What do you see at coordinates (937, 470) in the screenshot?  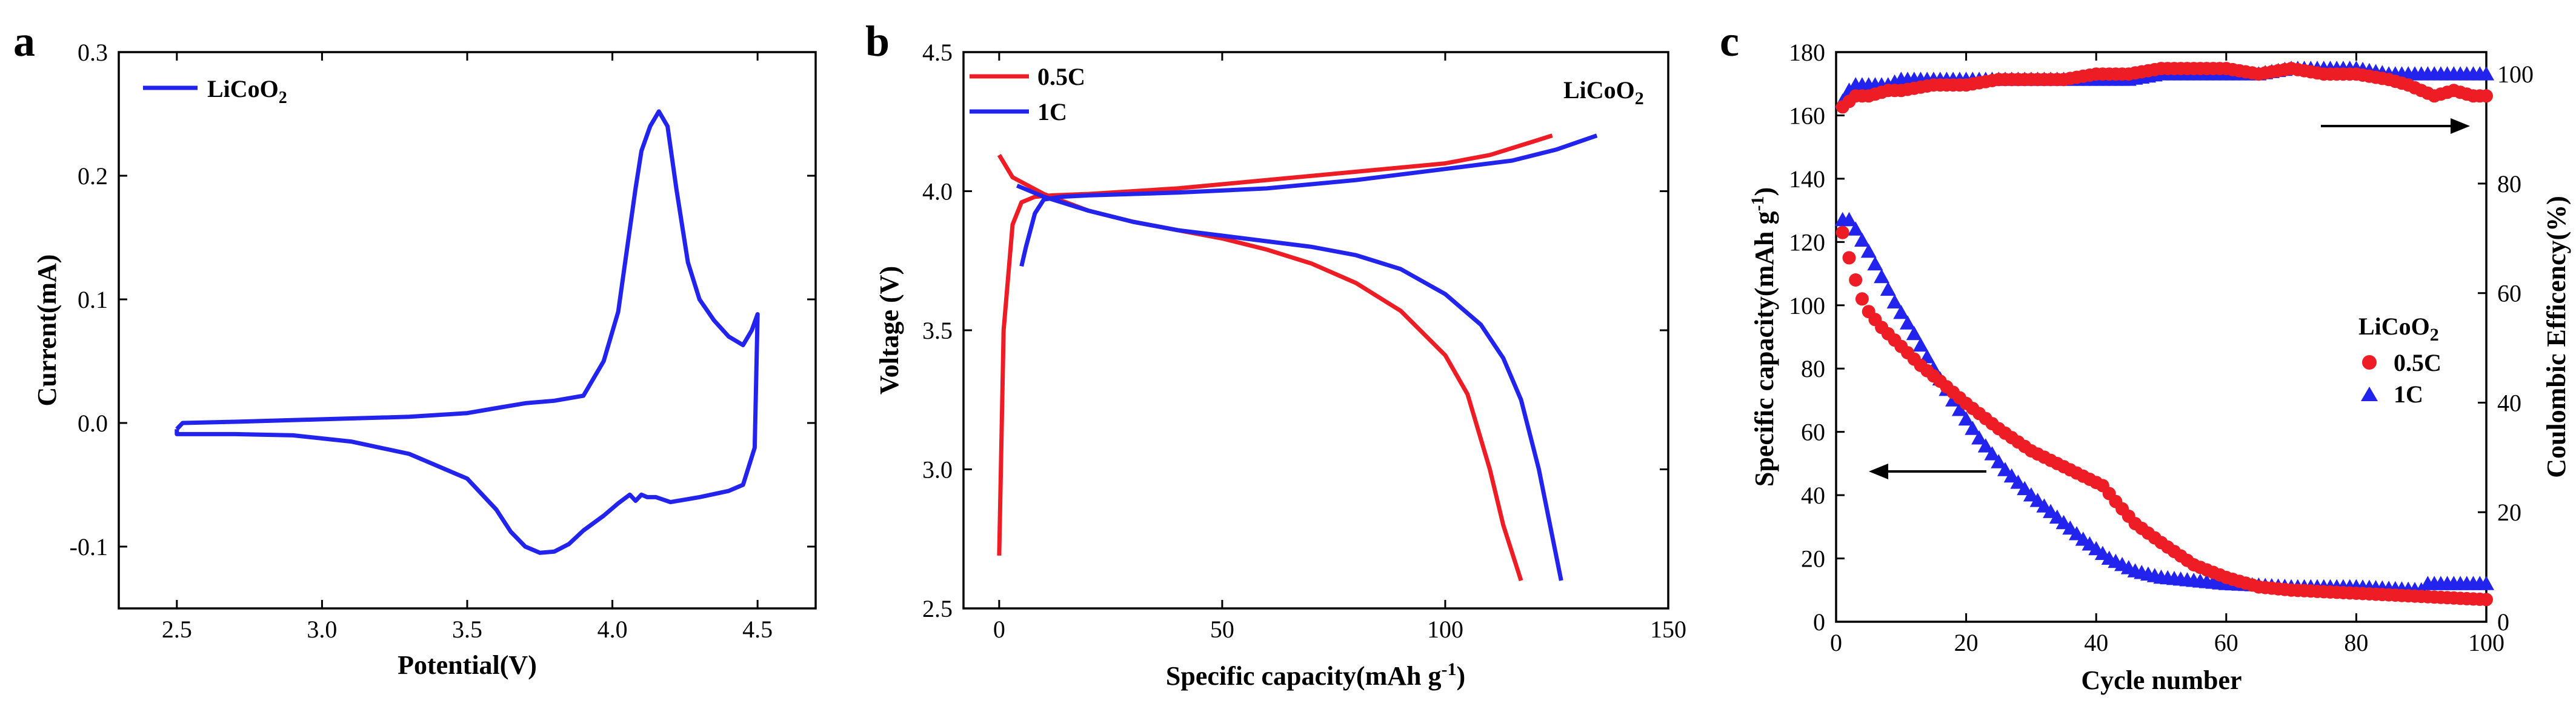 I see `panel-b-y-tick-label: 3.0` at bounding box center [937, 470].